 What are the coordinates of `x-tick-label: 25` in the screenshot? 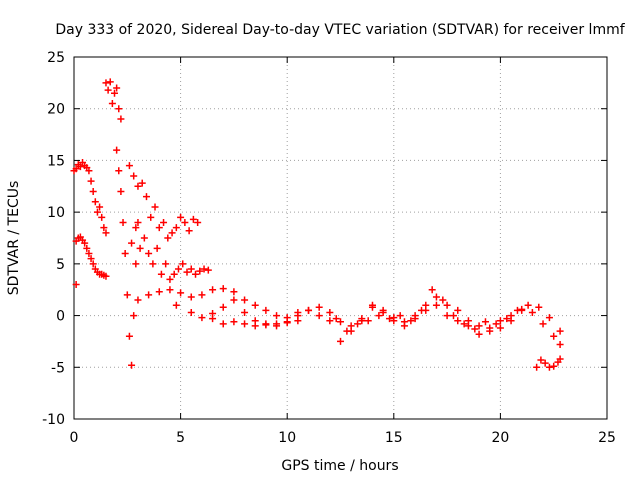 It's located at (607, 438).